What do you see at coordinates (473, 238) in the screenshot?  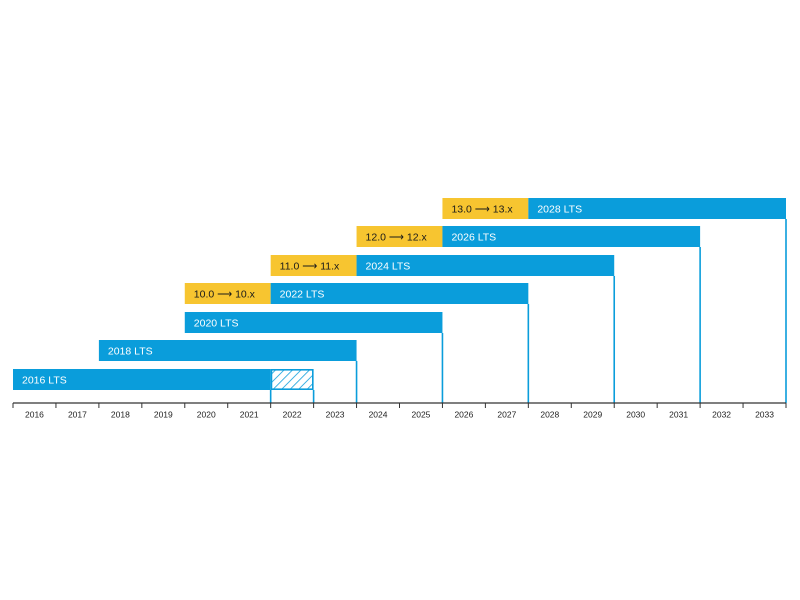 I see `bar-label-2026-lts: 2026 LTS` at bounding box center [473, 238].